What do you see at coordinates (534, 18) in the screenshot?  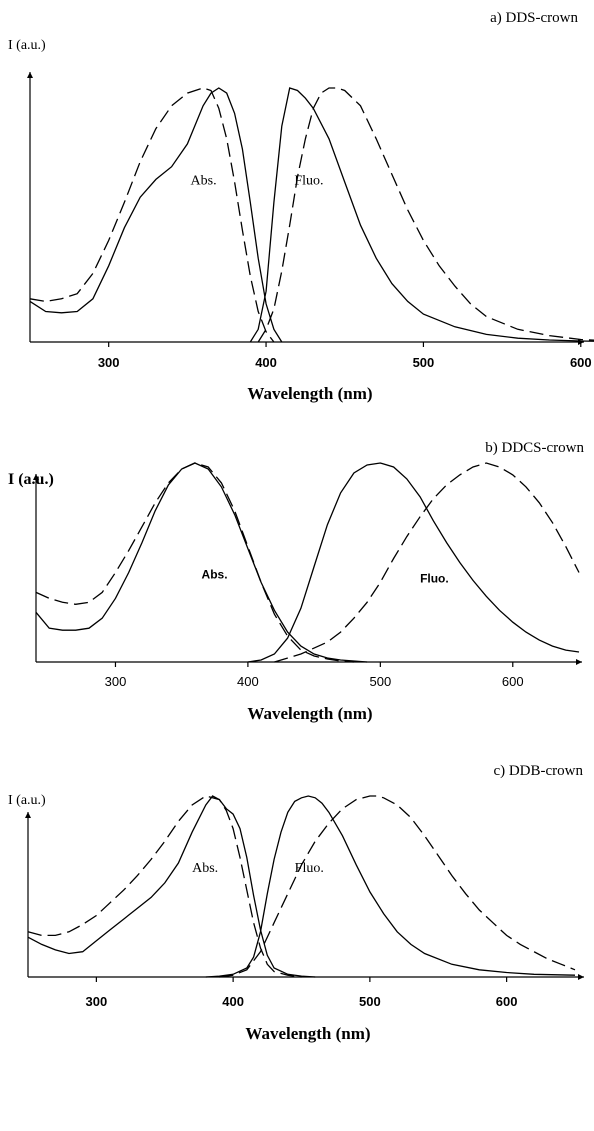 I see `panel-title: a) DDS-crown` at bounding box center [534, 18].